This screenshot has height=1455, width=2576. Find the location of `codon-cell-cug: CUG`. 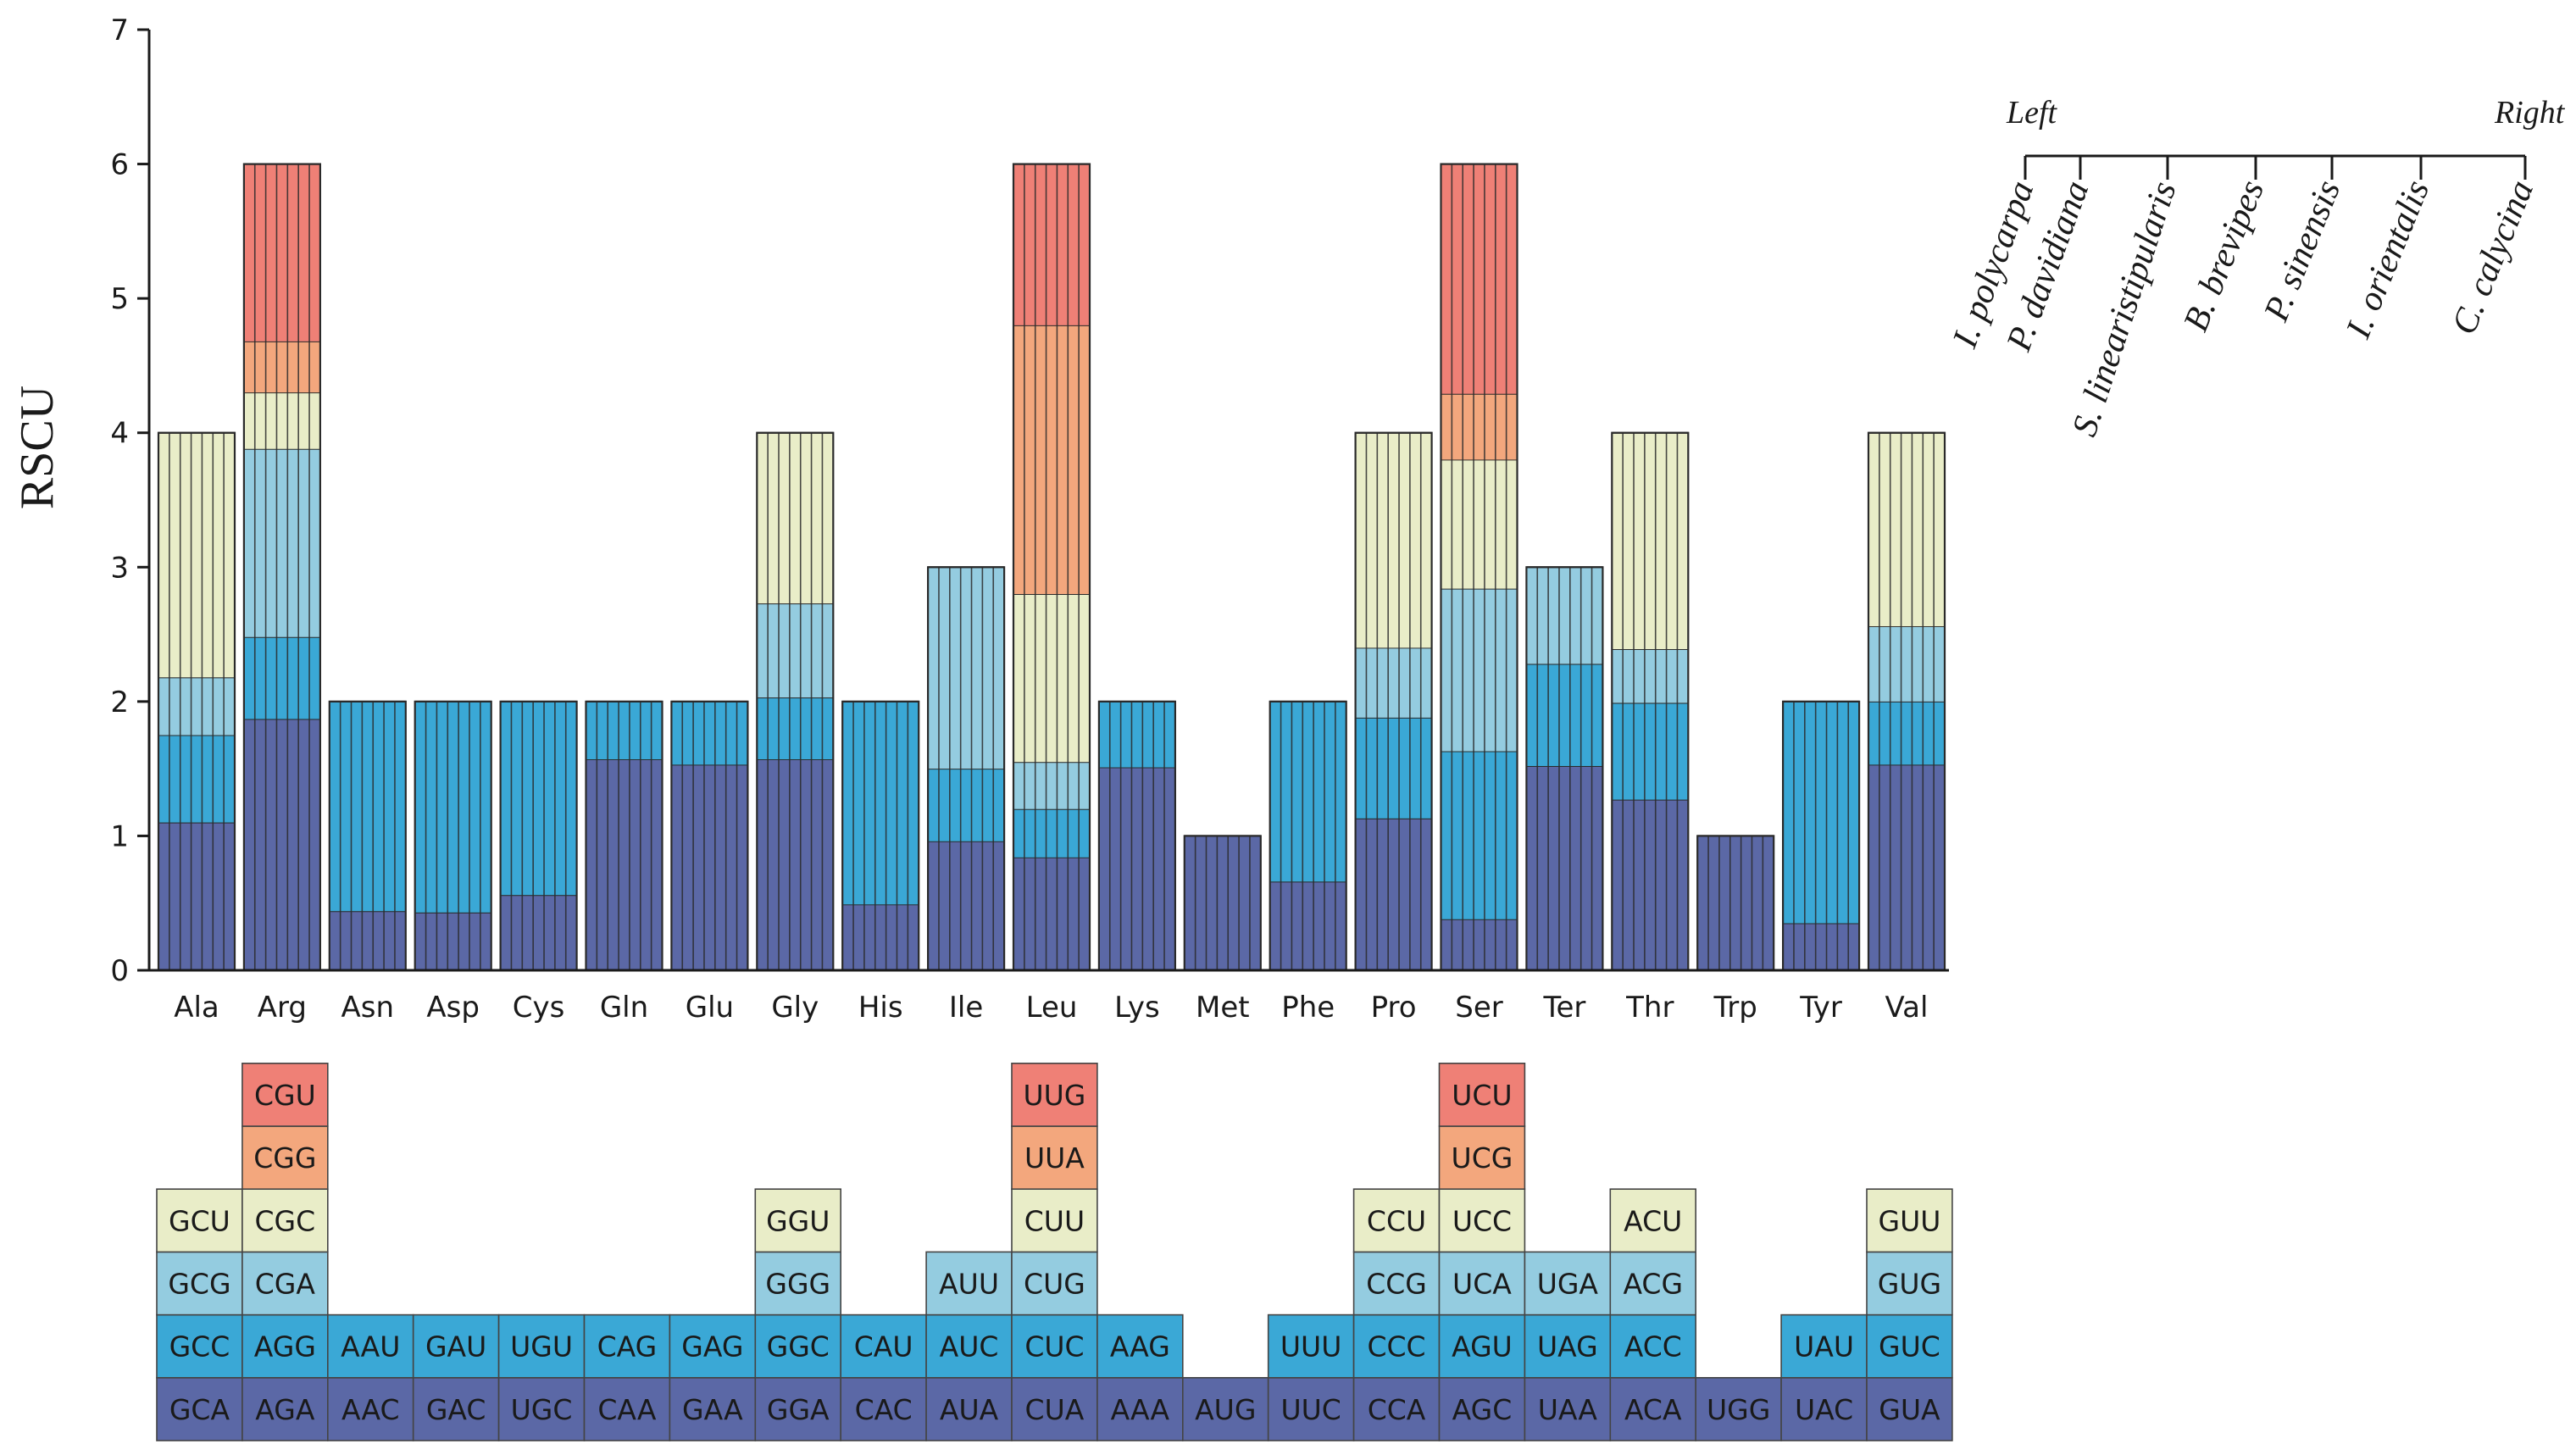

codon-cell-cug: CUG is located at coordinates (1054, 1283).